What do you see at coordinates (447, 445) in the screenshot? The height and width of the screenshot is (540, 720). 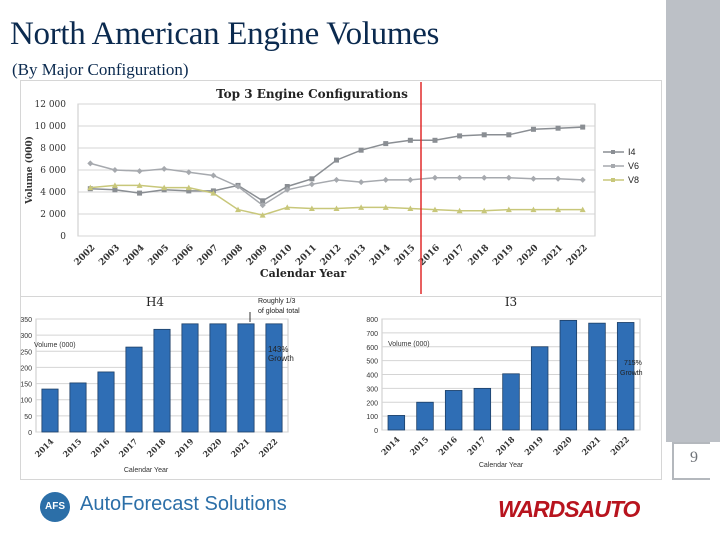 I see `i3-x-tick-label: 2016` at bounding box center [447, 445].